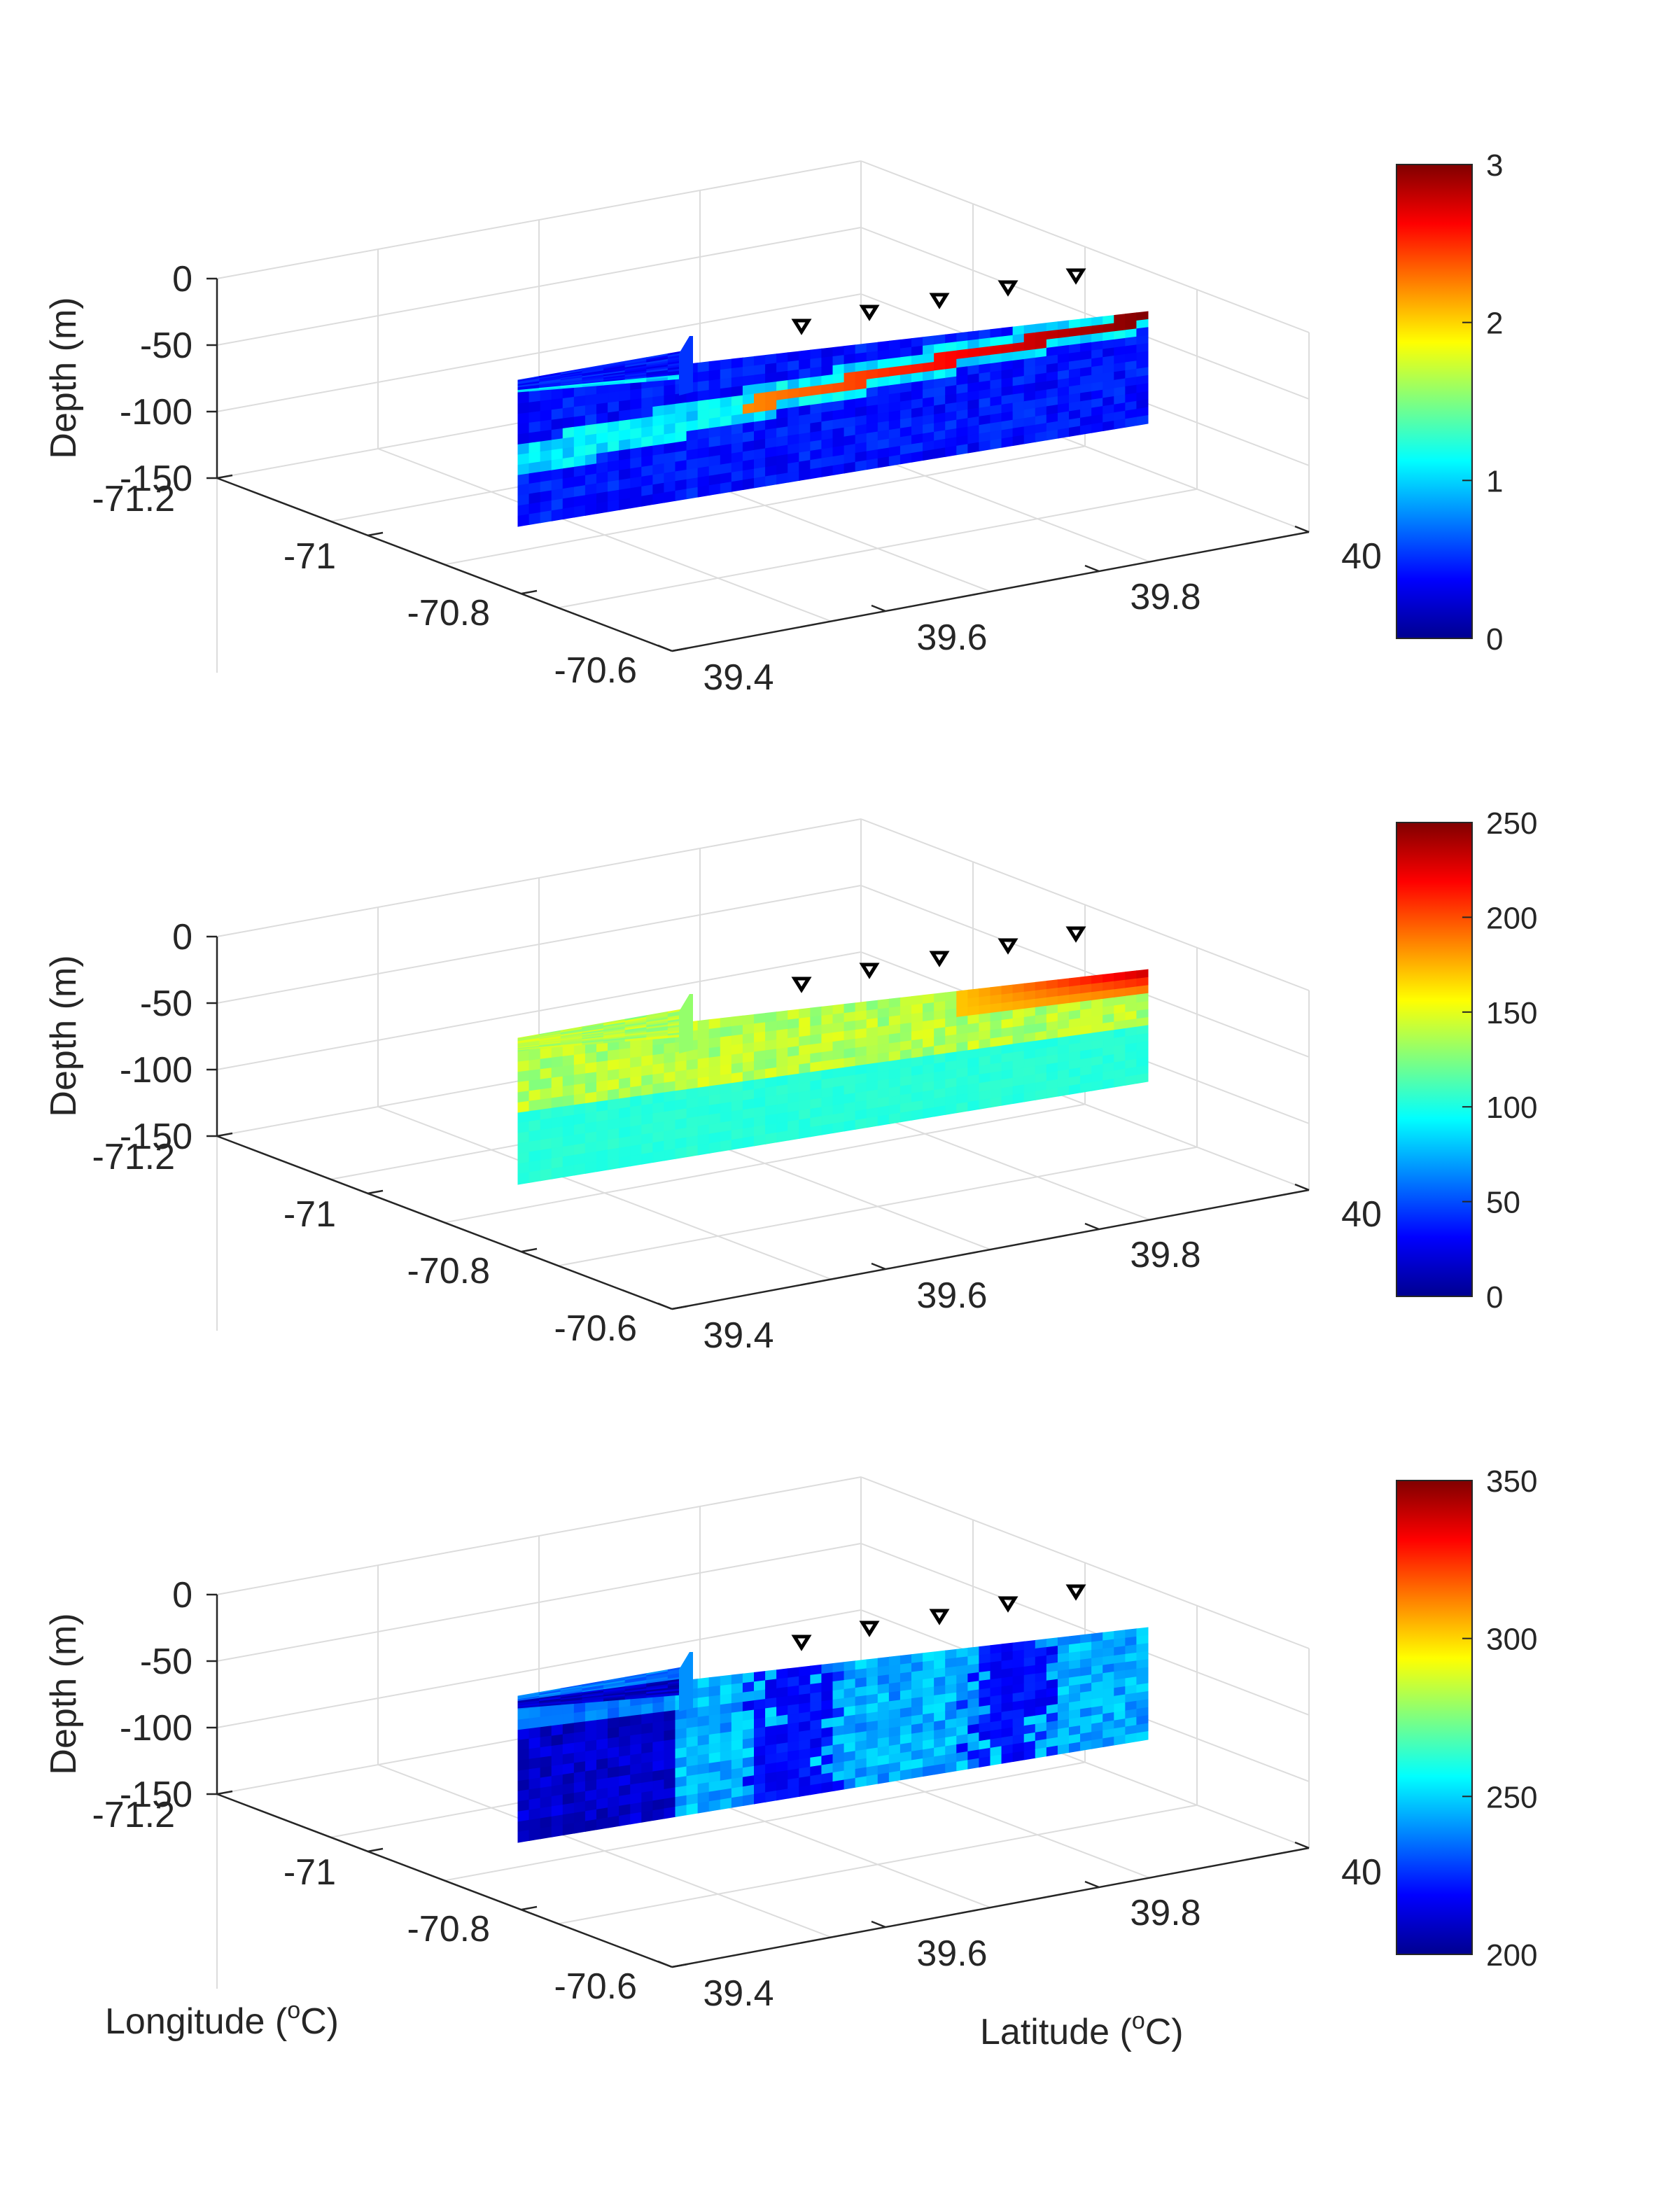 This screenshot has height=2205, width=1680. What do you see at coordinates (222, 2019) in the screenshot?
I see `longitude-axis-label: Longitude (oC)` at bounding box center [222, 2019].